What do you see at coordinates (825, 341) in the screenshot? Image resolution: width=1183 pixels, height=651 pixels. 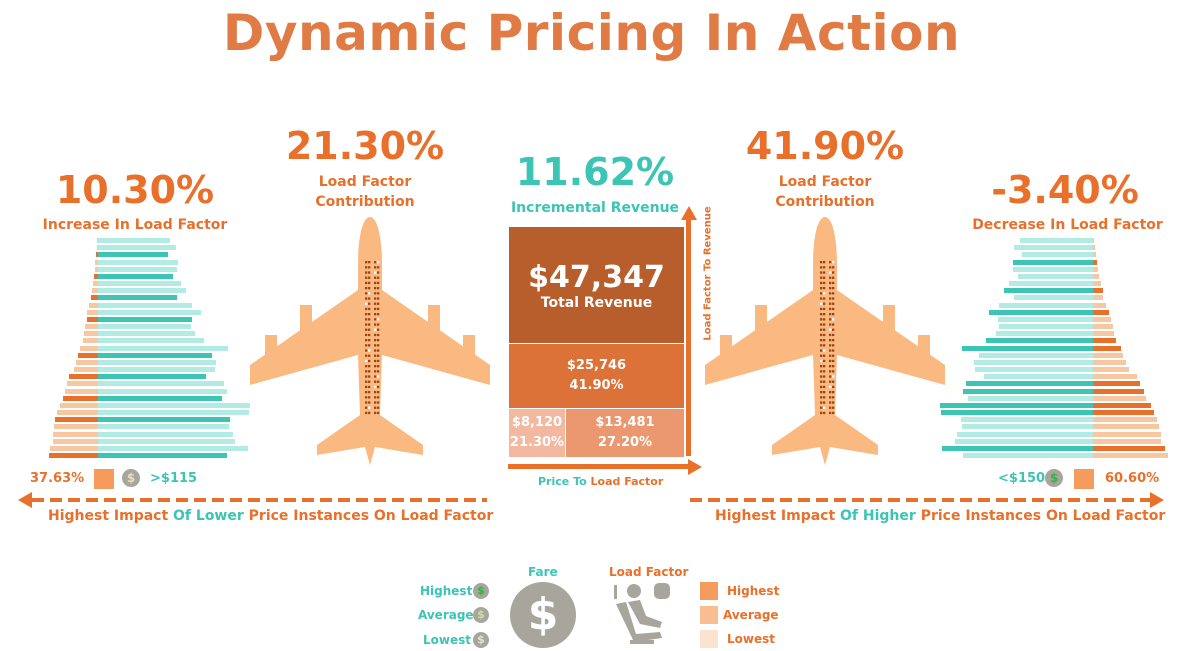 I see `airplane-icon` at bounding box center [825, 341].